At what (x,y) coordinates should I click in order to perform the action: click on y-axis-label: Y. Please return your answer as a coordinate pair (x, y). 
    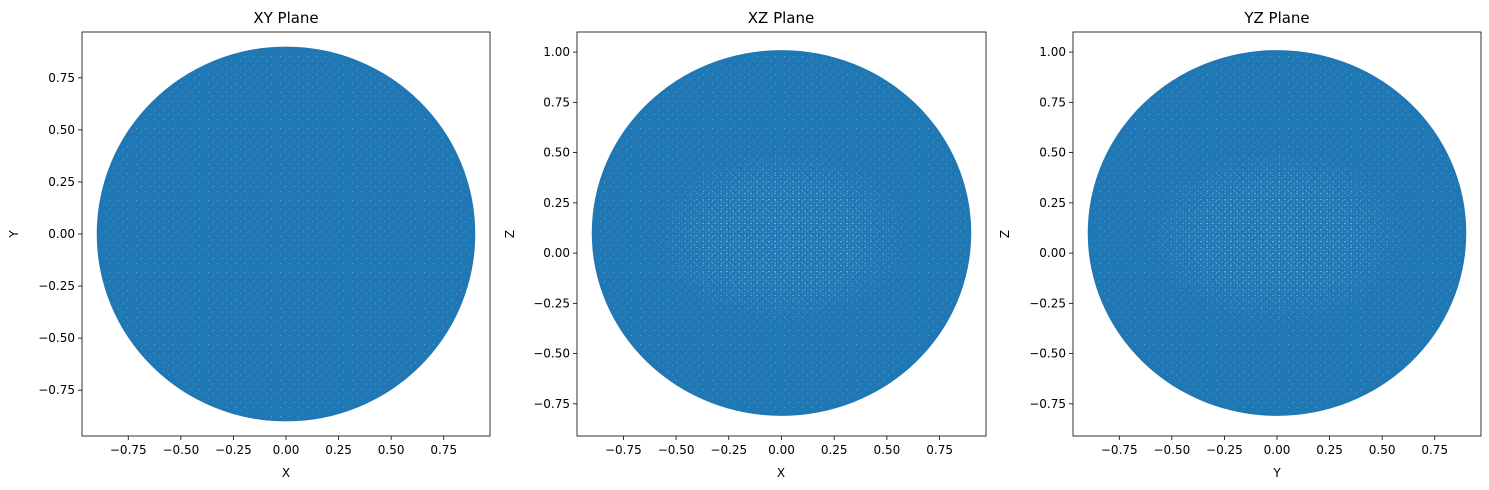
    Looking at the image, I should click on (14, 234).